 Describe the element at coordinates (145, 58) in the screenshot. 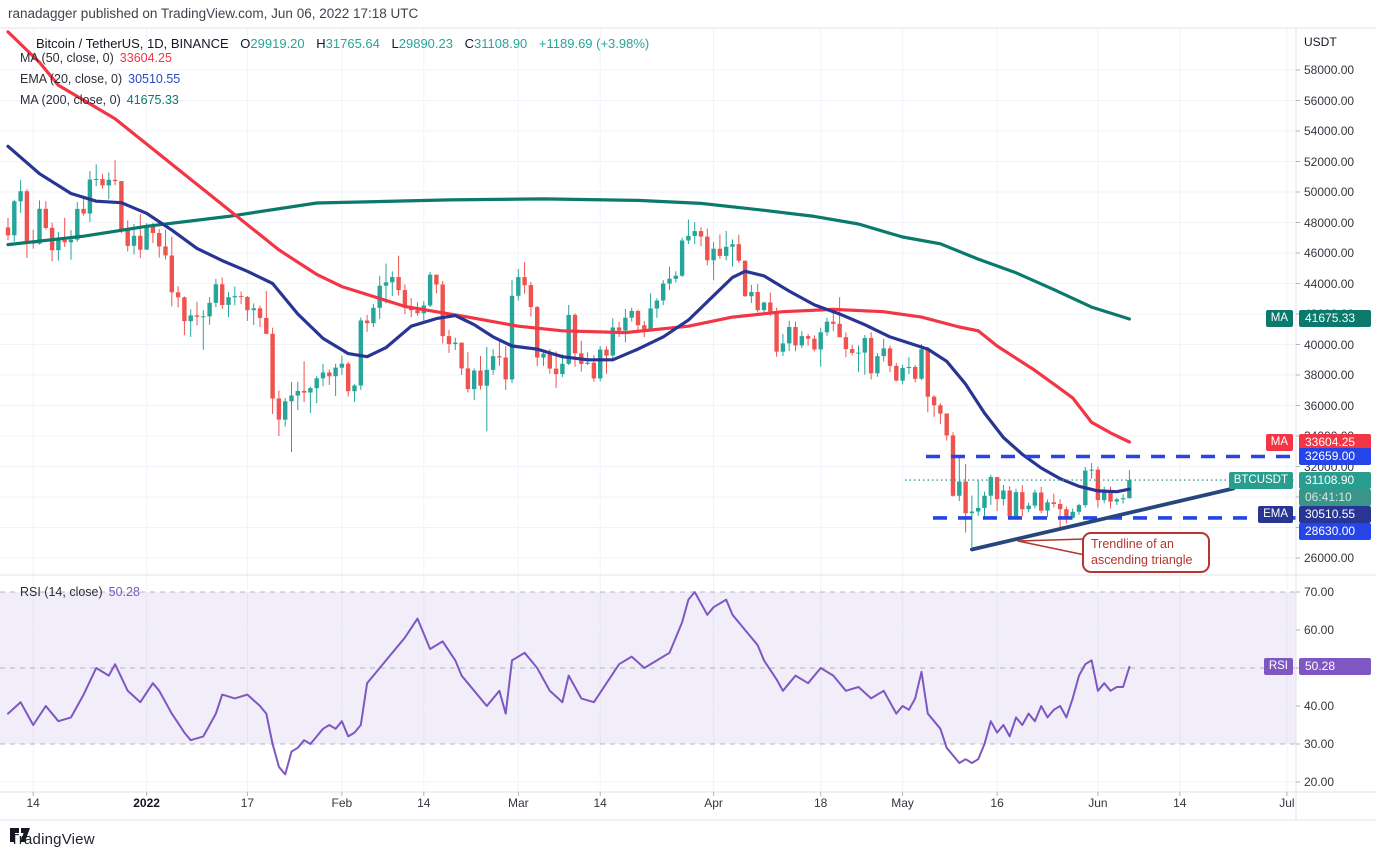

I see `ma50-value: 33604.25` at that location.